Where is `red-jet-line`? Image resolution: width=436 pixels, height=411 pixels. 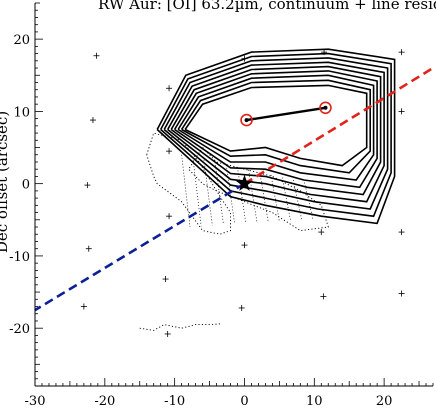 red-jet-line is located at coordinates (338, 125).